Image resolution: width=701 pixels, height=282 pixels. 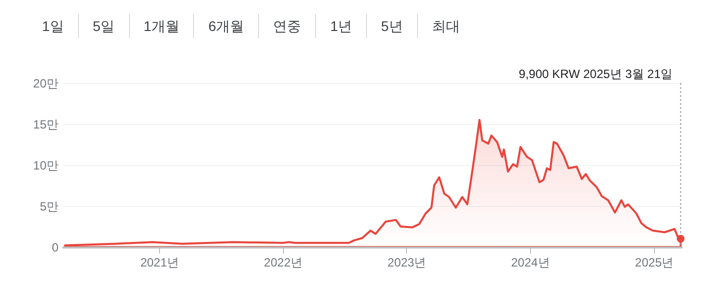 What do you see at coordinates (595, 74) in the screenshot?
I see `ref-line-label: 9,900 KRW 2025년 3월 21일` at bounding box center [595, 74].